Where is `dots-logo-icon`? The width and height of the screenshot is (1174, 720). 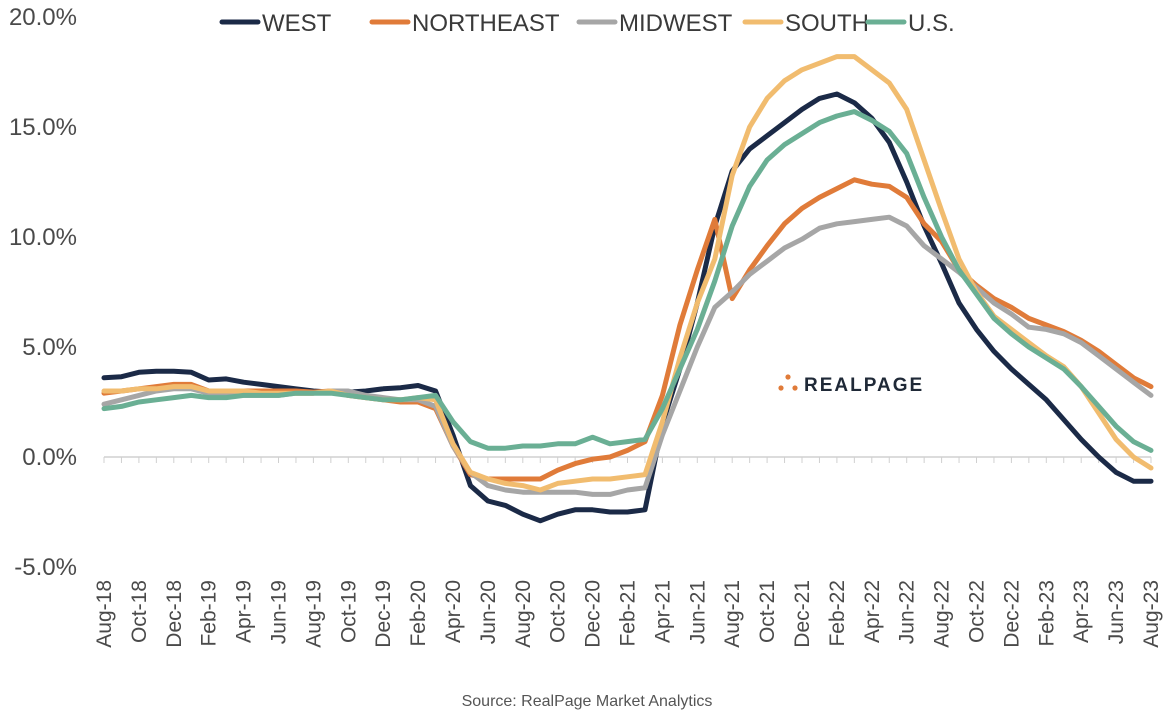
dots-logo-icon is located at coordinates (788, 382).